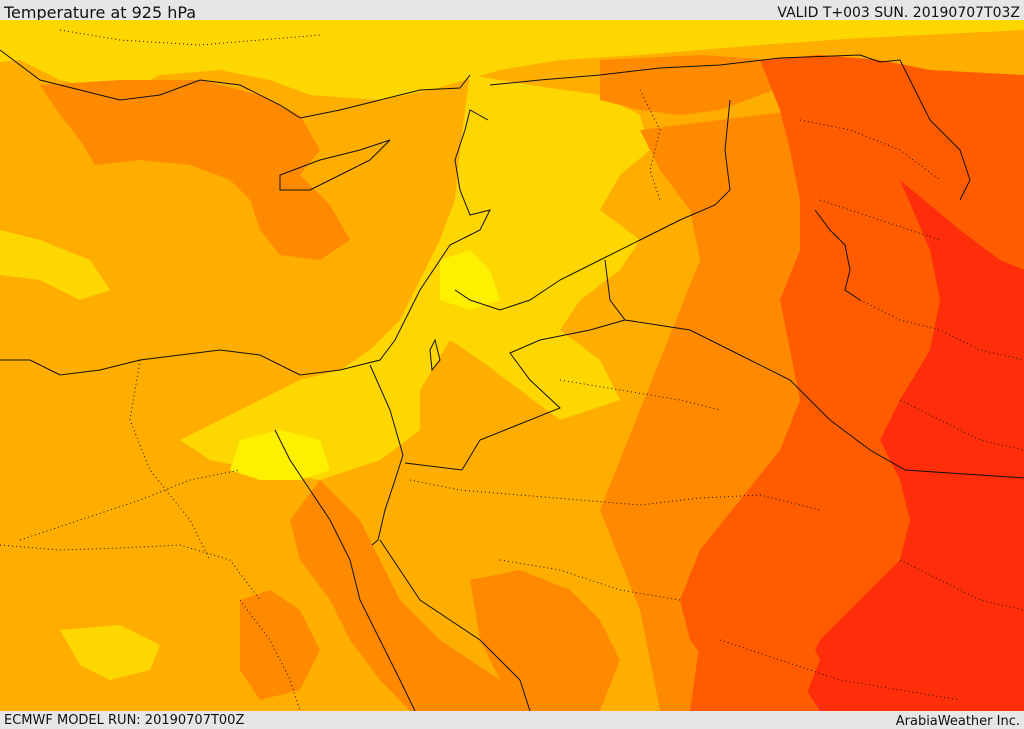 This screenshot has width=1024, height=729. Describe the element at coordinates (512, 720) in the screenshot. I see `footer-bar` at that location.